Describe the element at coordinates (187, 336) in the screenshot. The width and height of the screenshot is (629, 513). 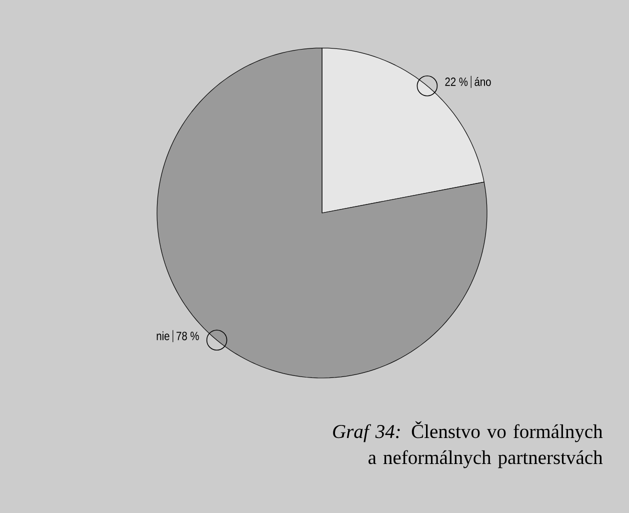
I see `data-label: 78 %` at that location.